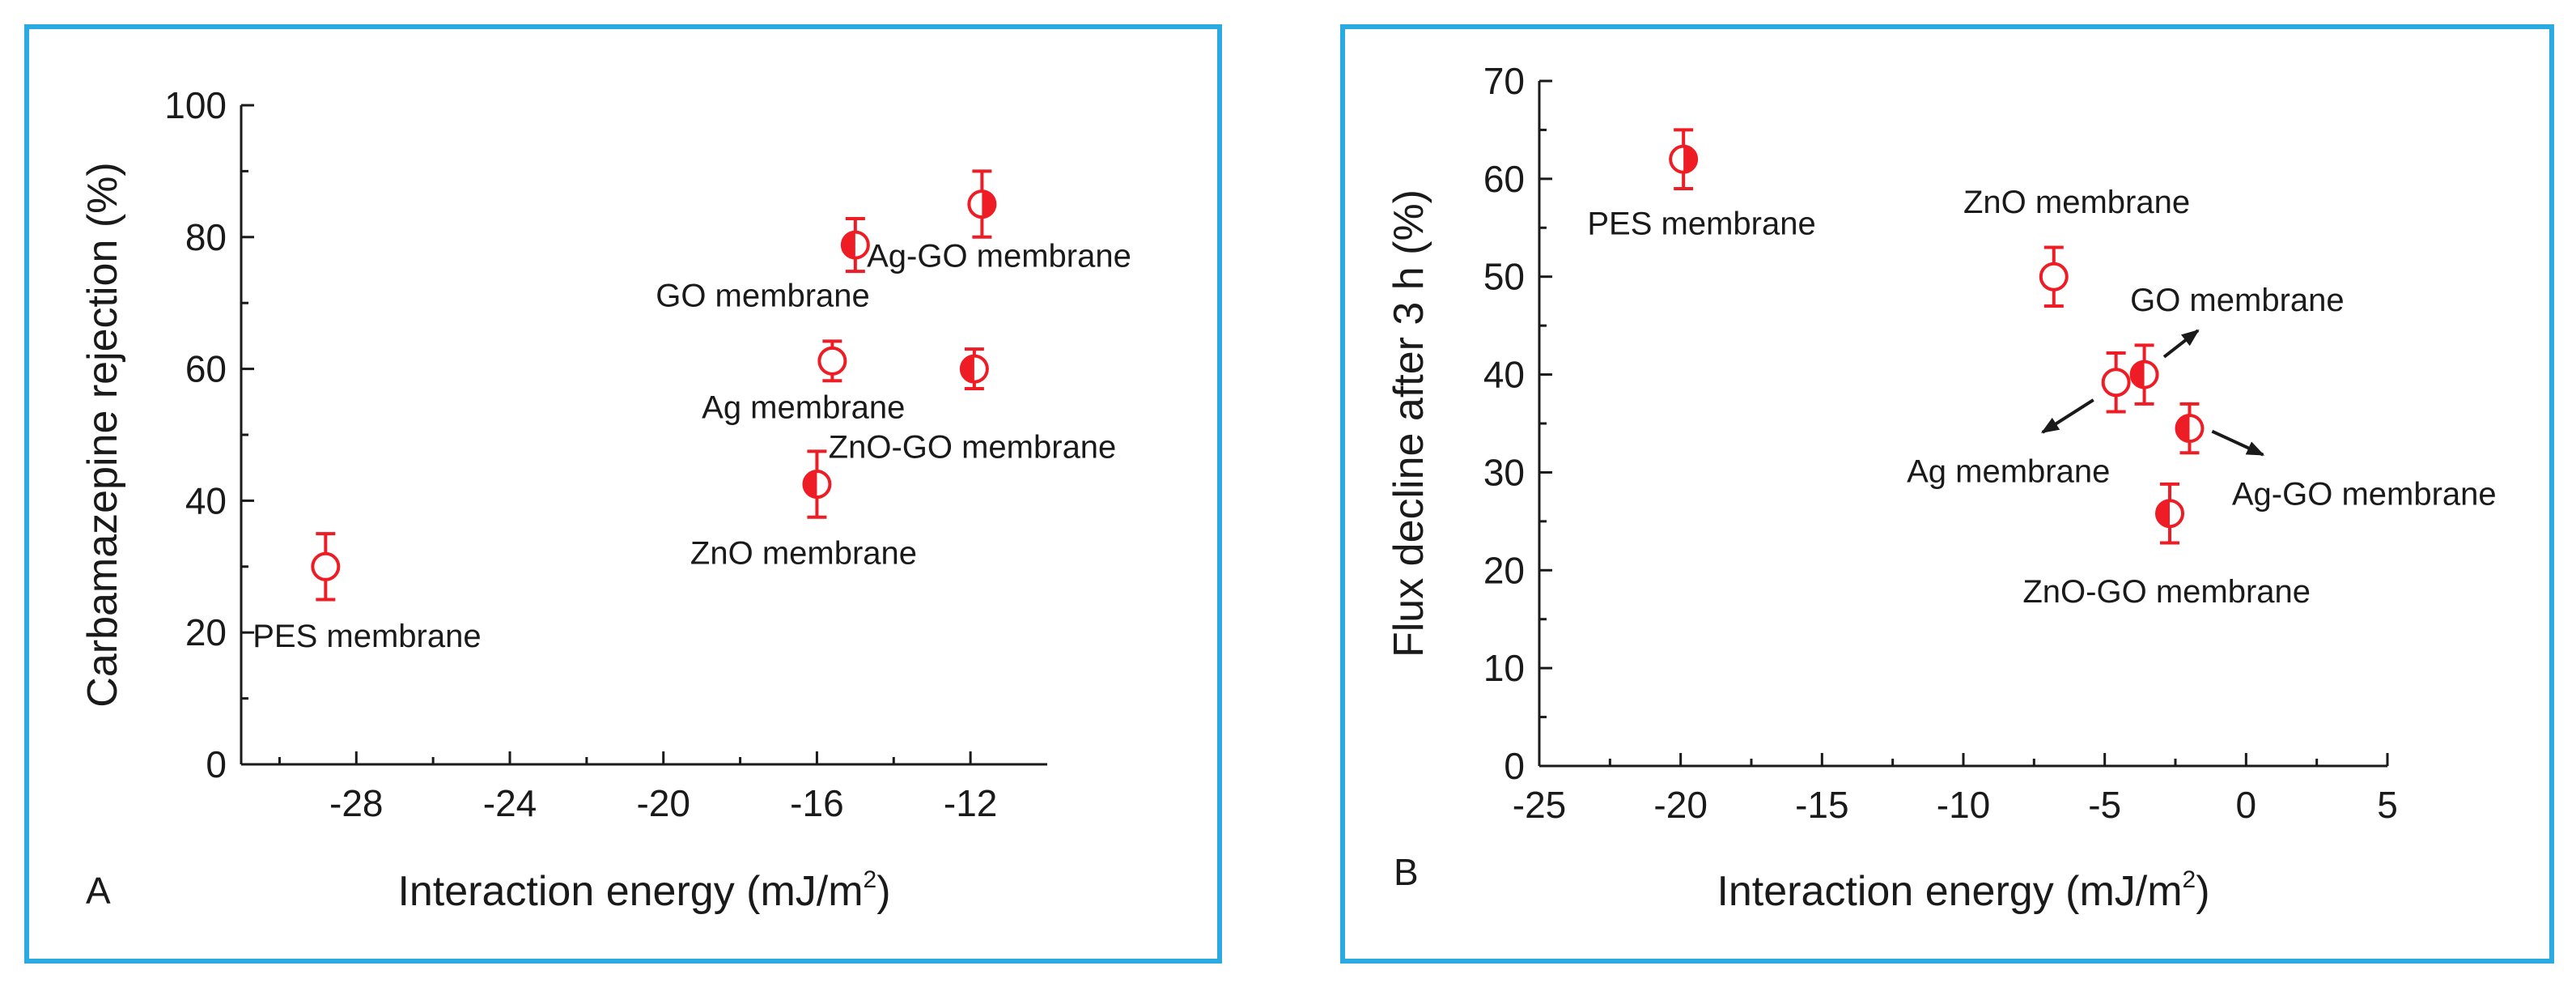  I want to click on y-axis-title: Flux decline after 3 h (%), so click(1409, 423).